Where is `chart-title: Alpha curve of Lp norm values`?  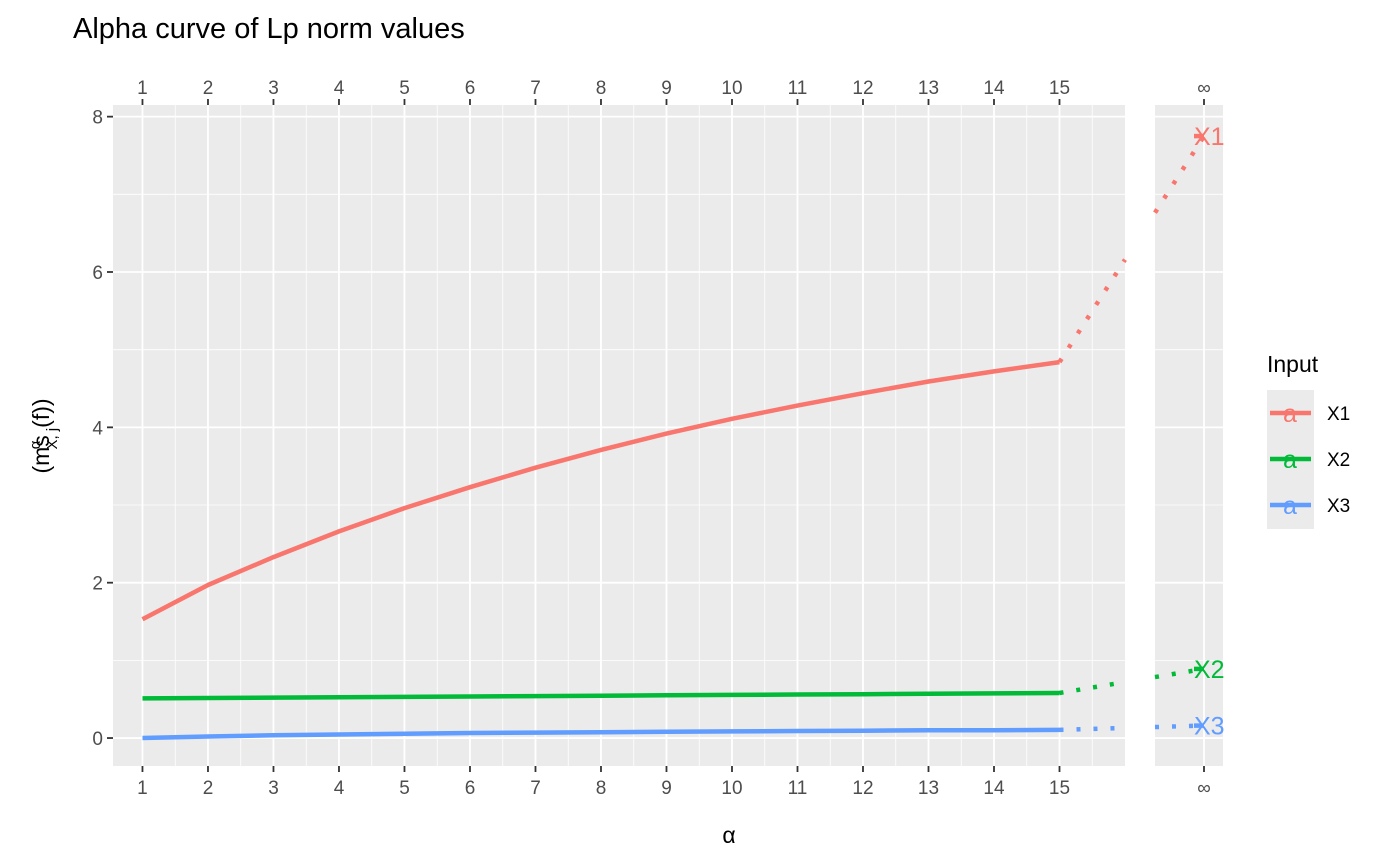 chart-title: Alpha curve of Lp norm values is located at coordinates (269, 29).